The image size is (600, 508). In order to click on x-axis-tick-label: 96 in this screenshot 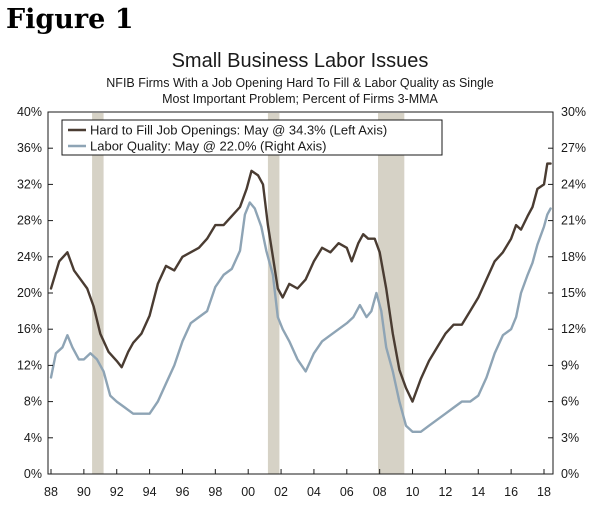, I will do `click(183, 492)`.